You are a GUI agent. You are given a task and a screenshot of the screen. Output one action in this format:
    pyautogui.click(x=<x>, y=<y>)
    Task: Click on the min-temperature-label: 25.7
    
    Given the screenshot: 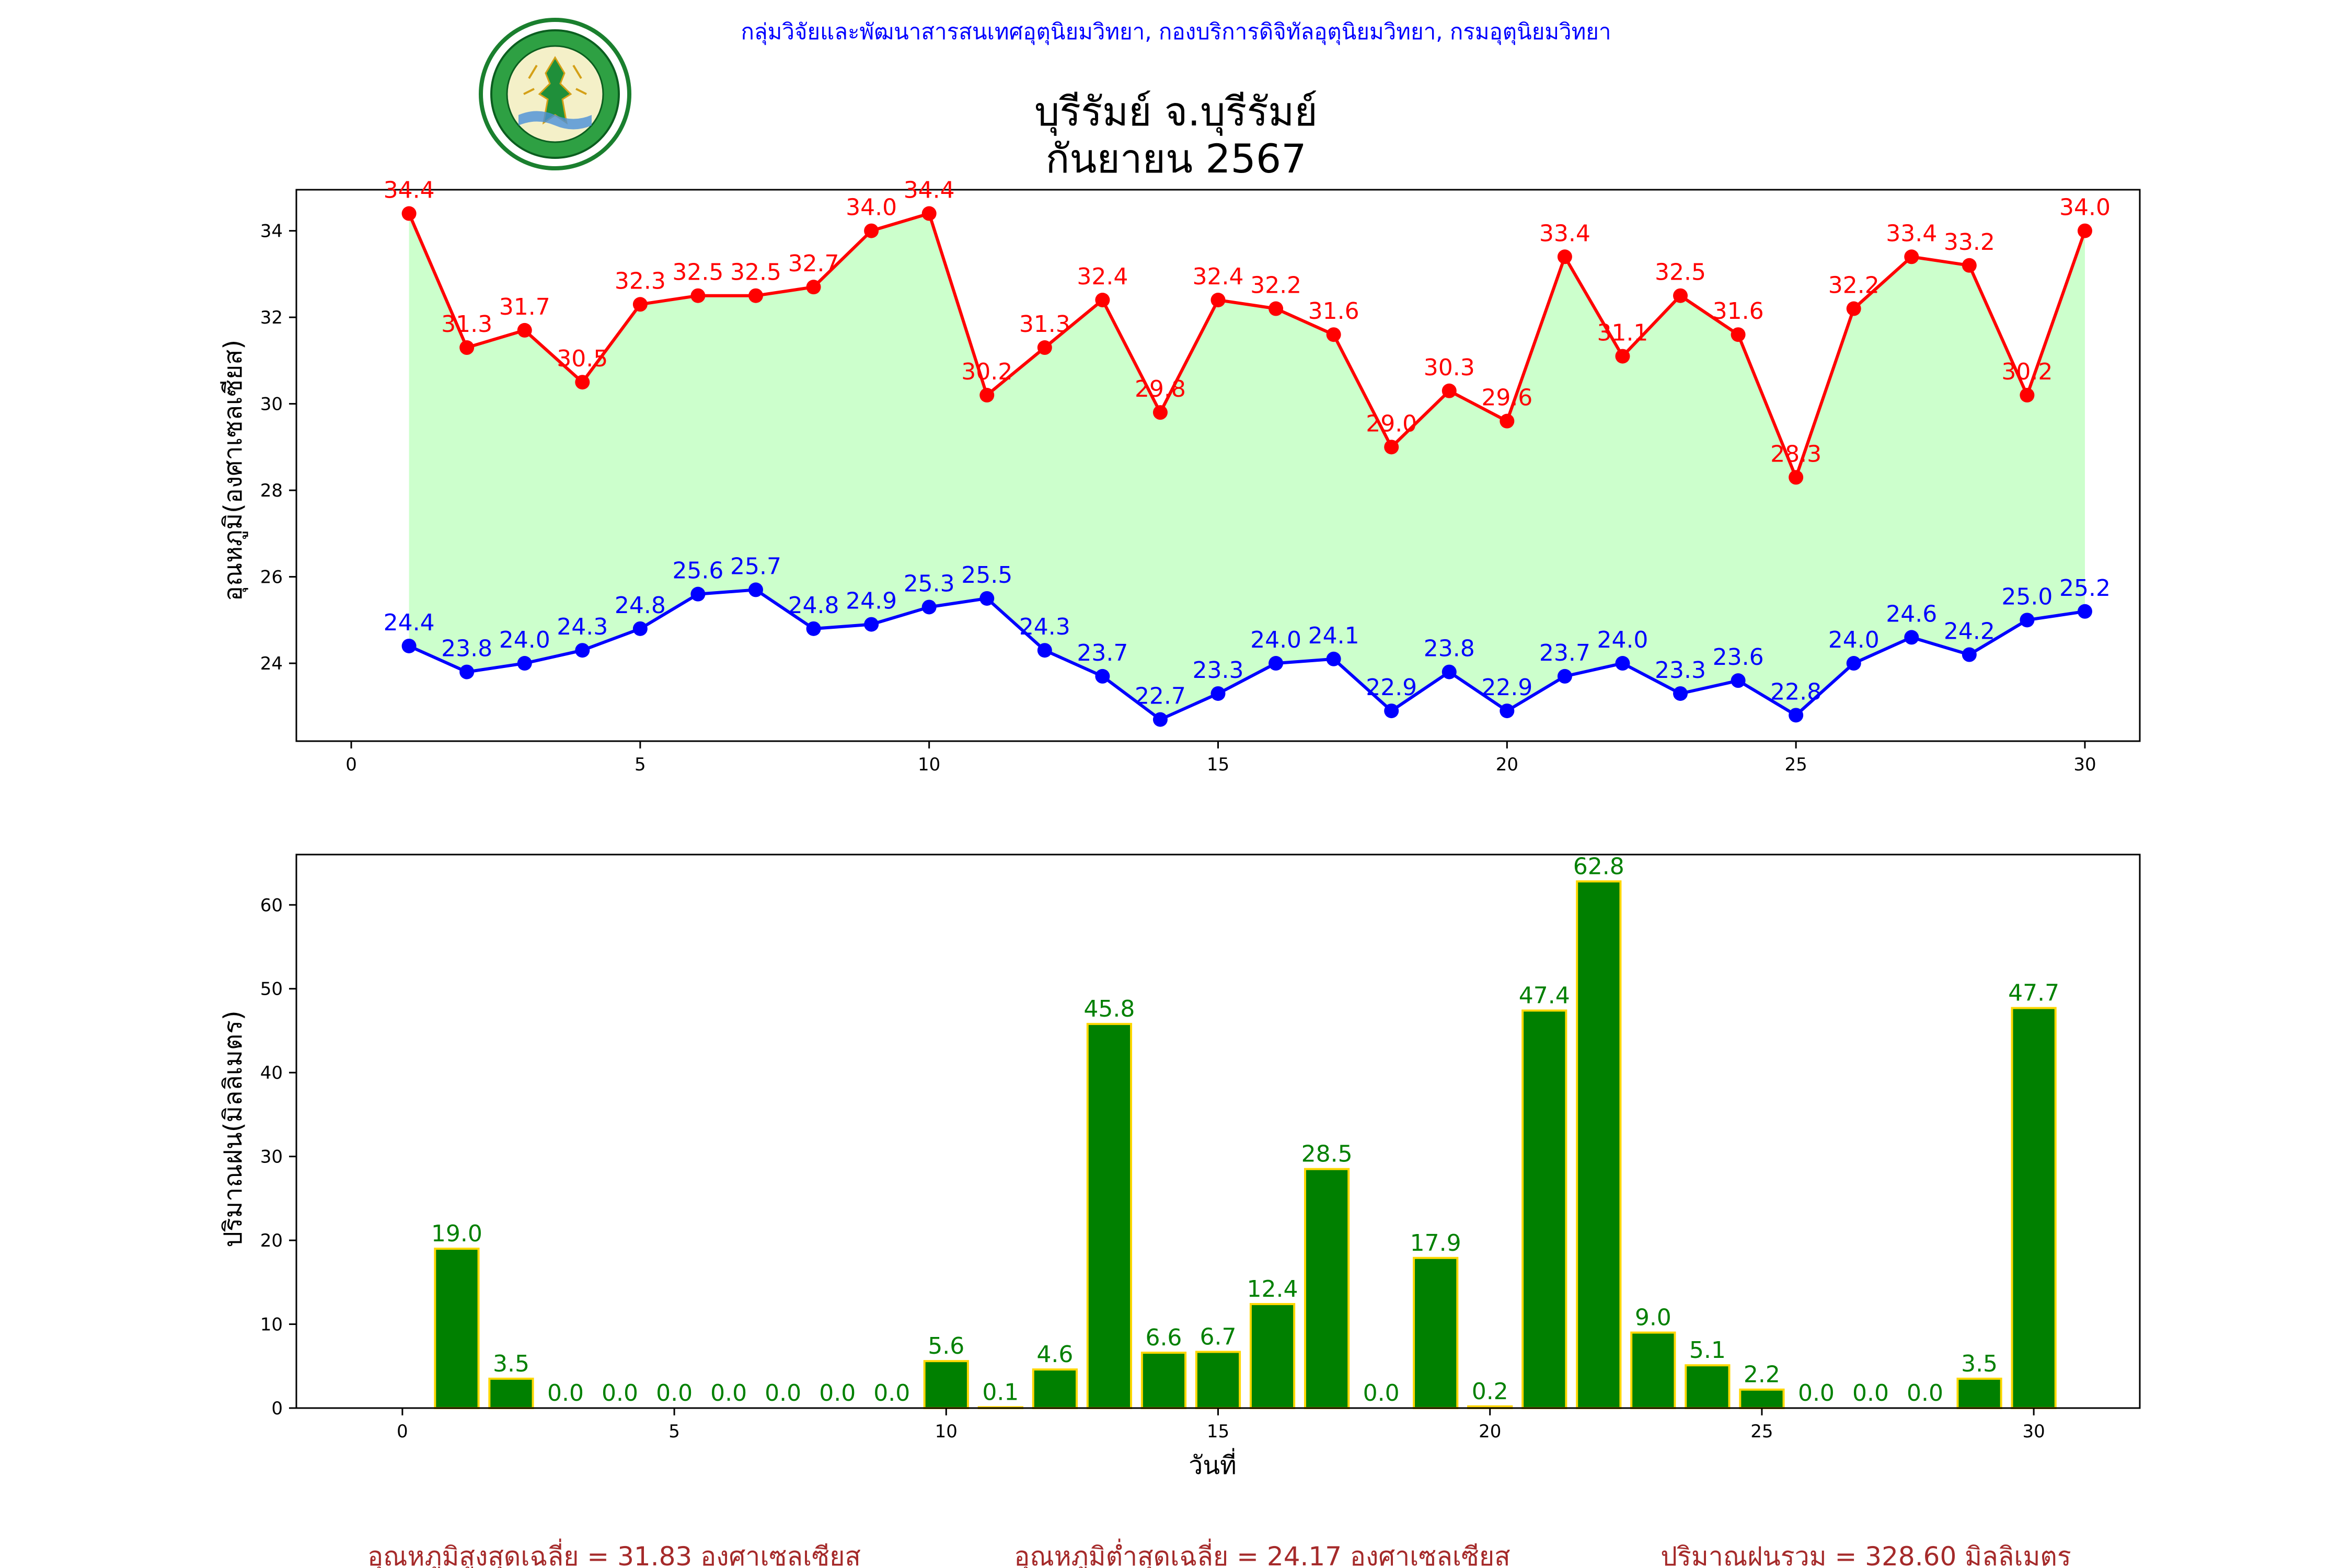 What is the action you would take?
    pyautogui.click(x=755, y=566)
    